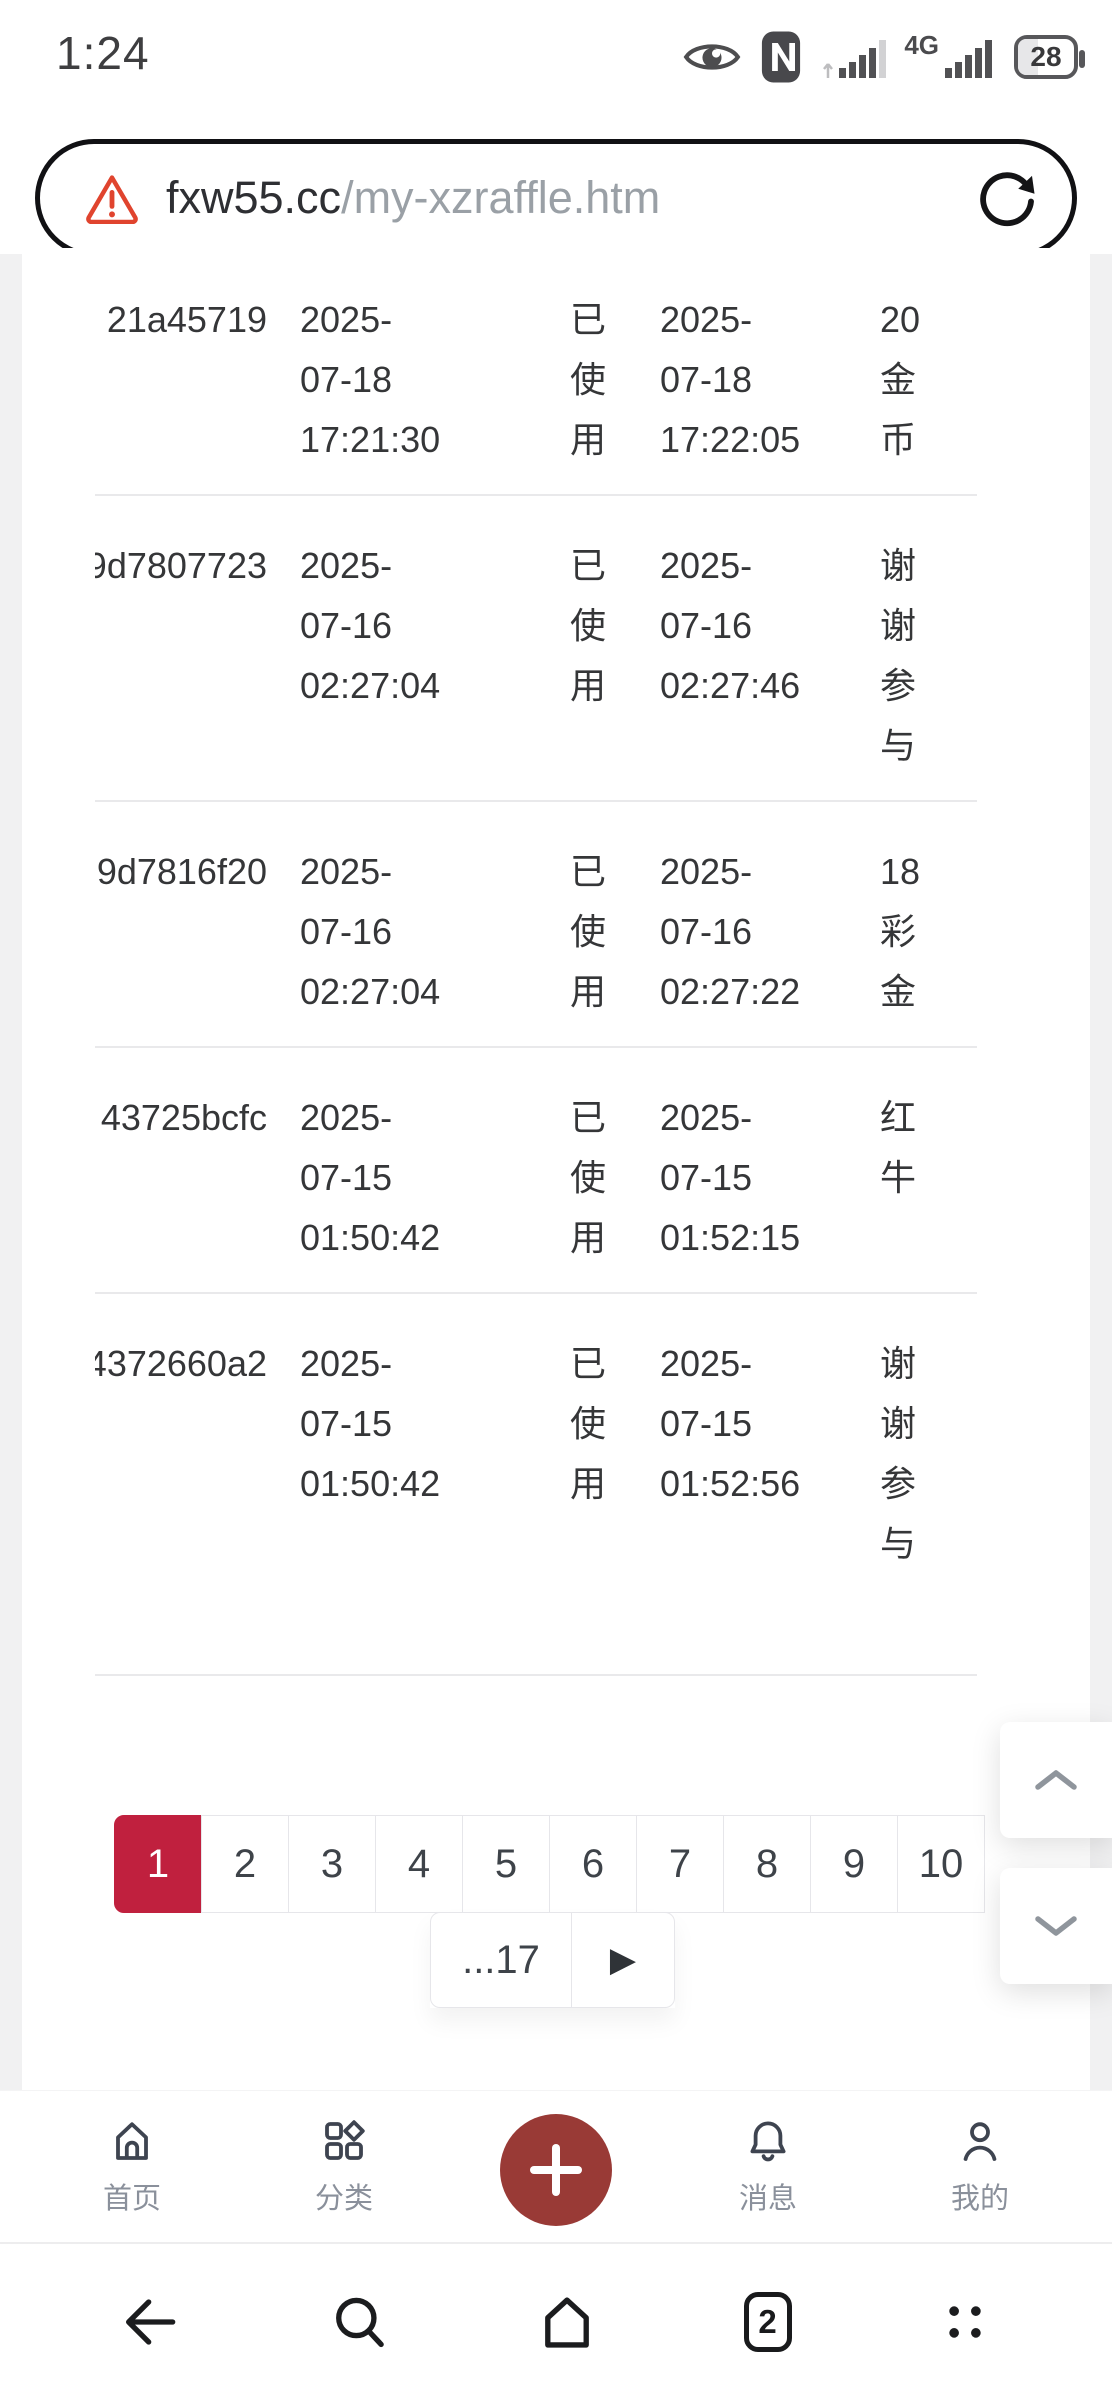  Describe the element at coordinates (770, 373) in the screenshot. I see `use-time: 2025- 07-18 17:22:05` at that location.